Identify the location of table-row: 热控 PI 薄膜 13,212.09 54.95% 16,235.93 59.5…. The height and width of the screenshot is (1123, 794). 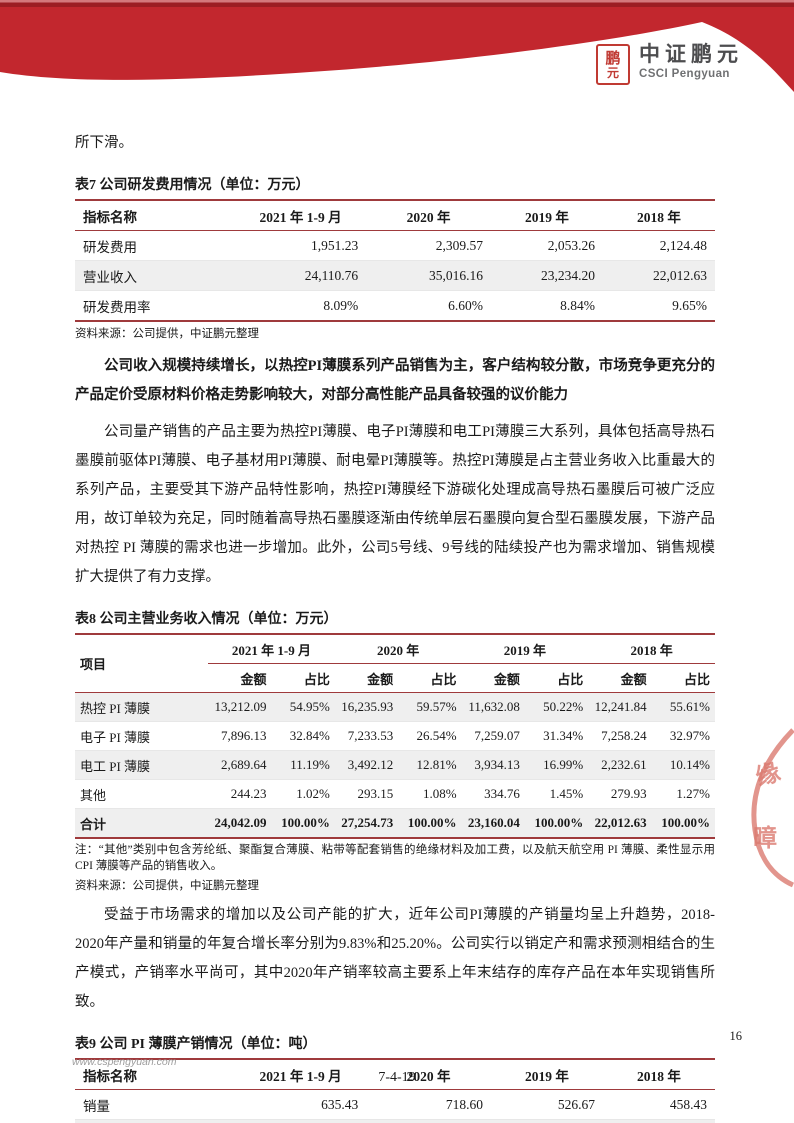
(395, 707).